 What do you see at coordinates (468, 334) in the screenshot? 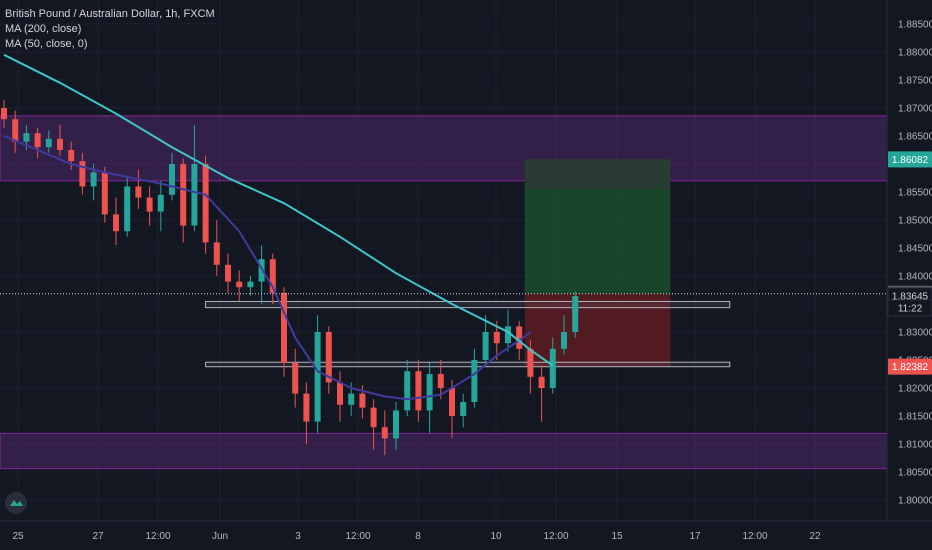
I see `levels` at bounding box center [468, 334].